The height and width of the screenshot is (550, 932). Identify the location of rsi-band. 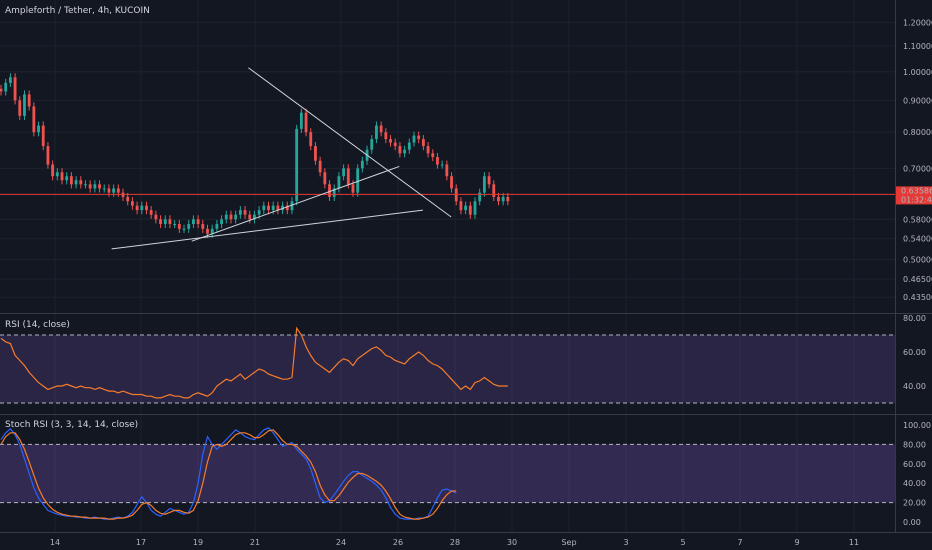
(447, 369).